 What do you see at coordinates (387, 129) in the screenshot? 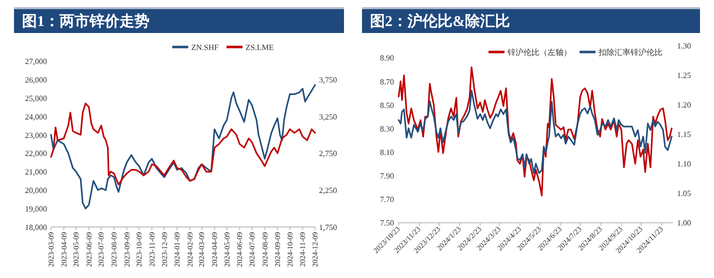
I see `y-tick-label: 8.30` at bounding box center [387, 129].